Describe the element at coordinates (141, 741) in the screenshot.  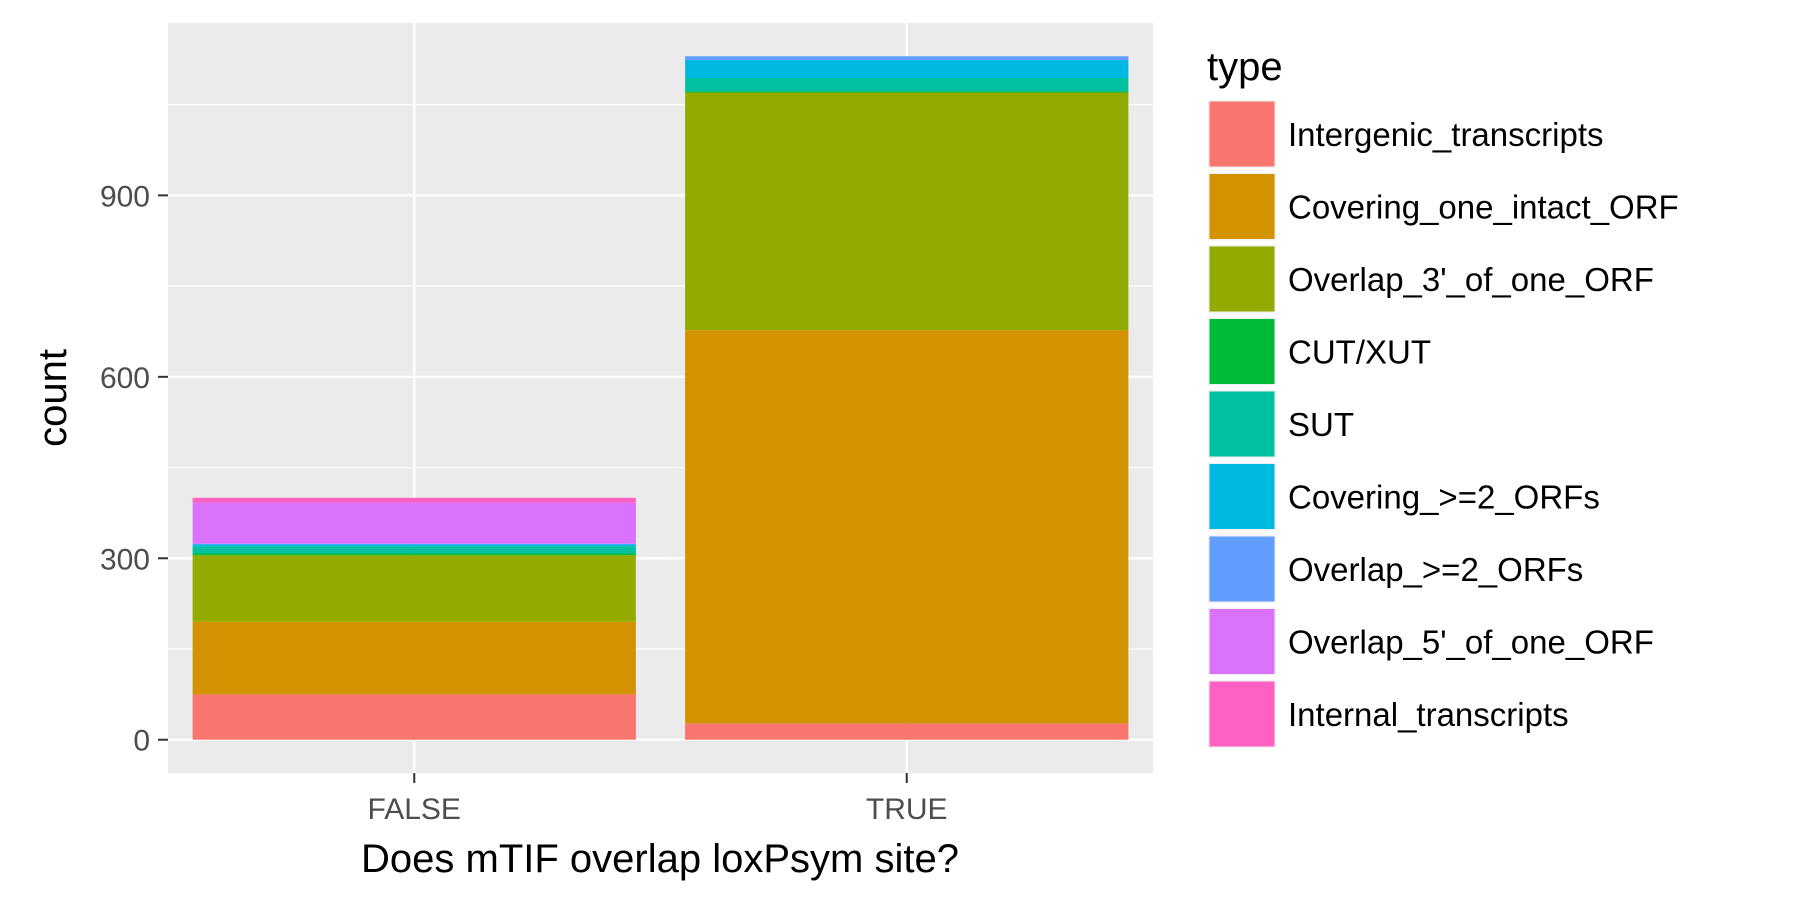
I see `y-tick-label: 0` at that location.